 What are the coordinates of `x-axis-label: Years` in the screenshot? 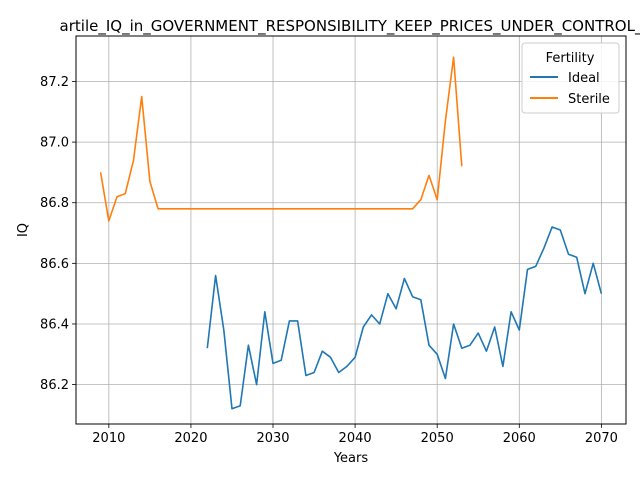 It's located at (351, 458).